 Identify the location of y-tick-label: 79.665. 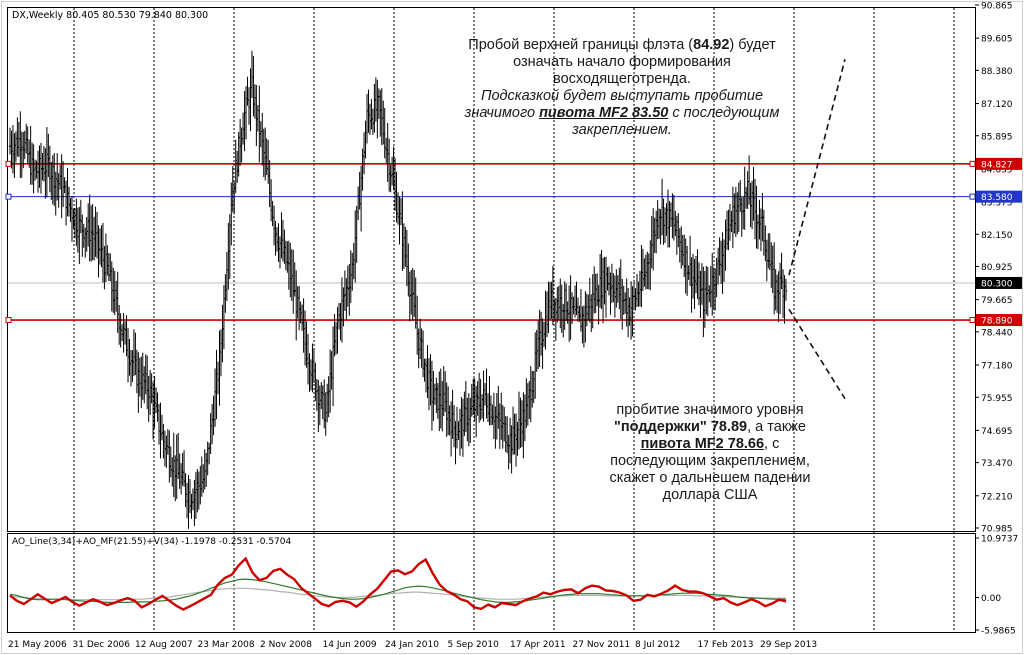
(997, 301).